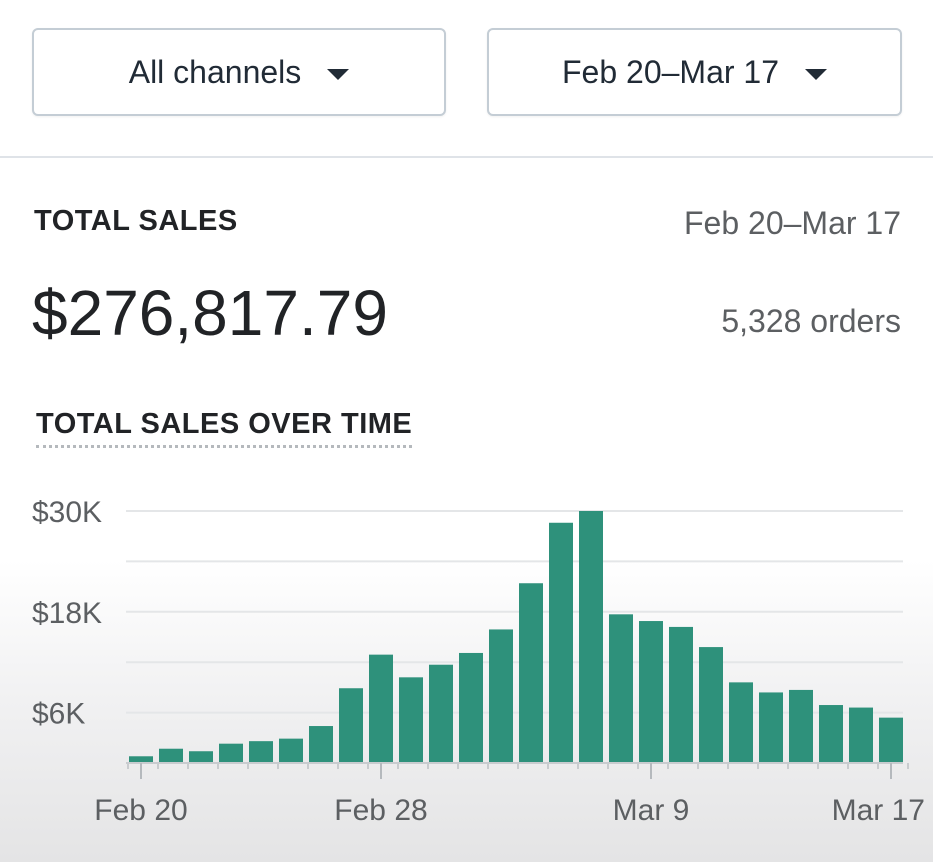  Describe the element at coordinates (651, 810) in the screenshot. I see `x-tick-label: Mar 9` at that location.